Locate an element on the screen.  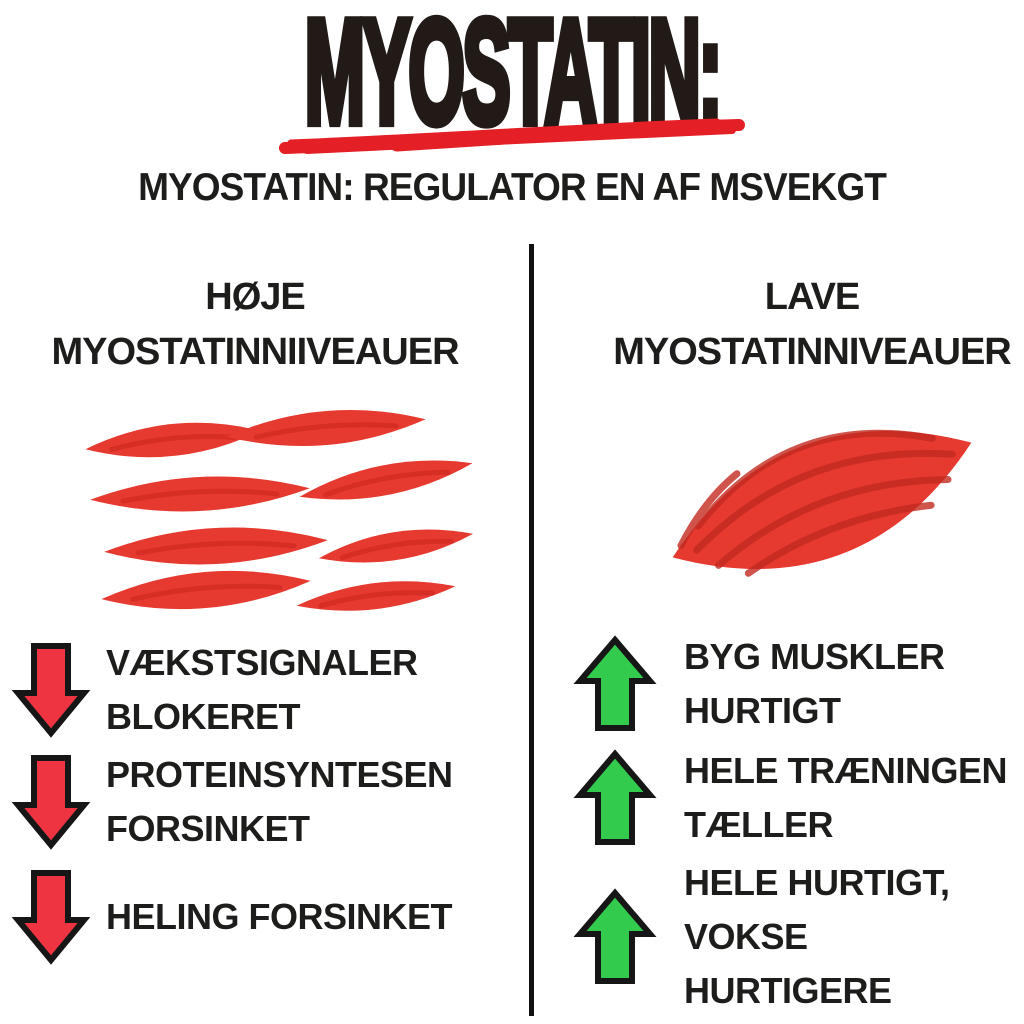
item-label-line: PROTEINSYNTESEN is located at coordinates (279, 774).